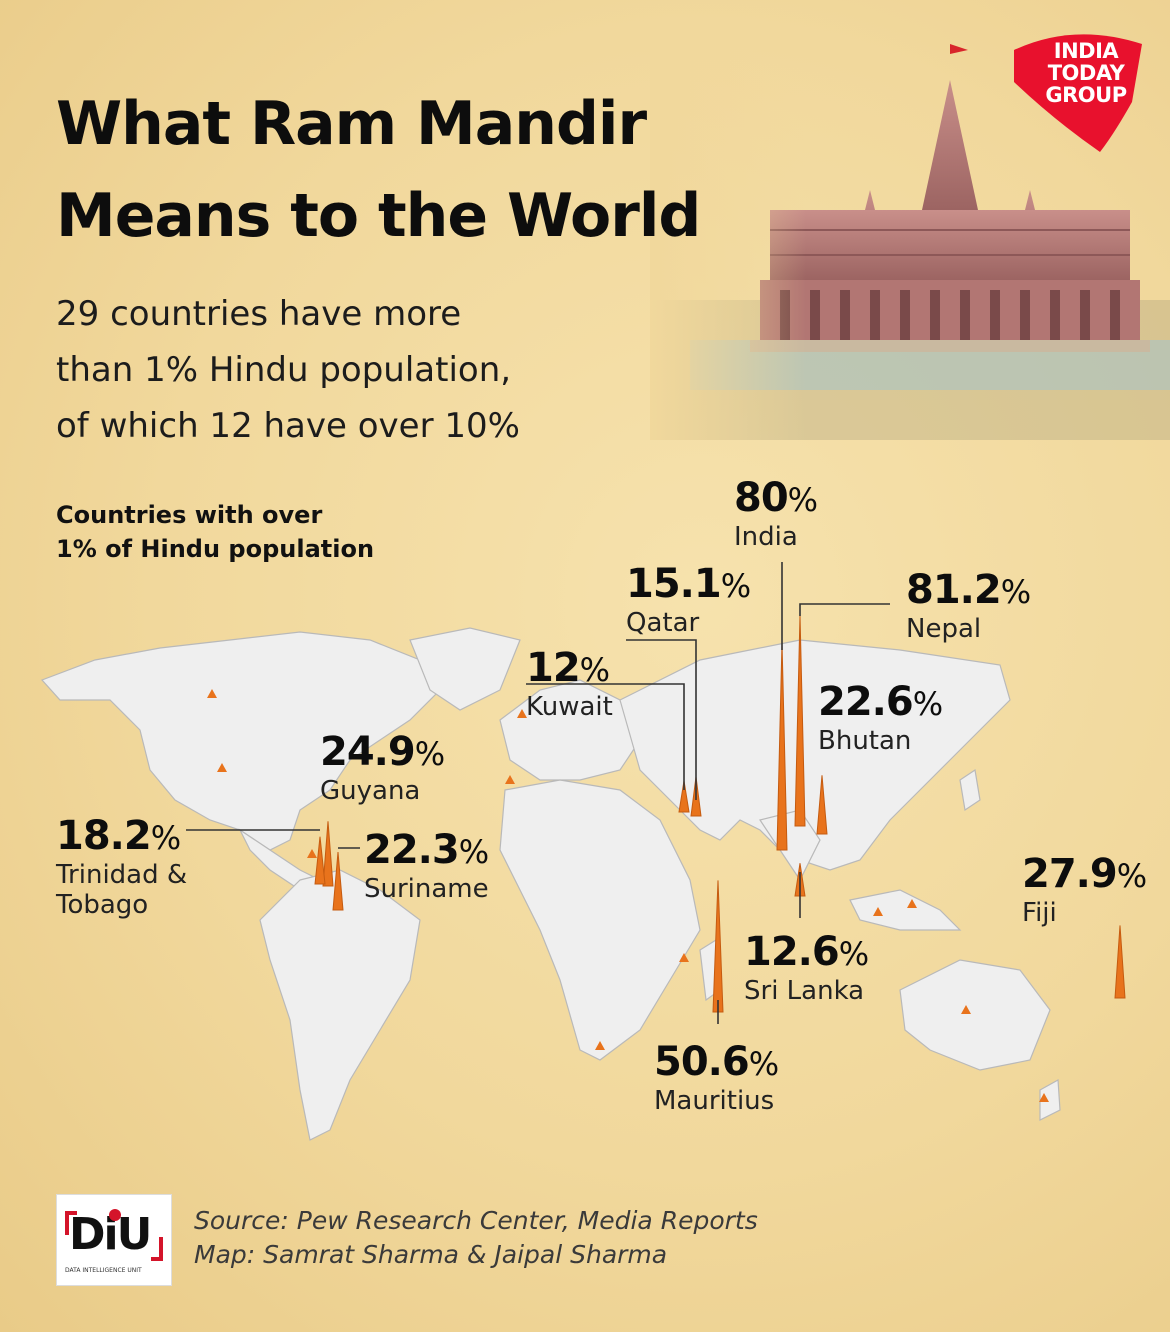 Image resolution: width=1170 pixels, height=1332 pixels. What do you see at coordinates (340, 1005) in the screenshot?
I see `south-america` at bounding box center [340, 1005].